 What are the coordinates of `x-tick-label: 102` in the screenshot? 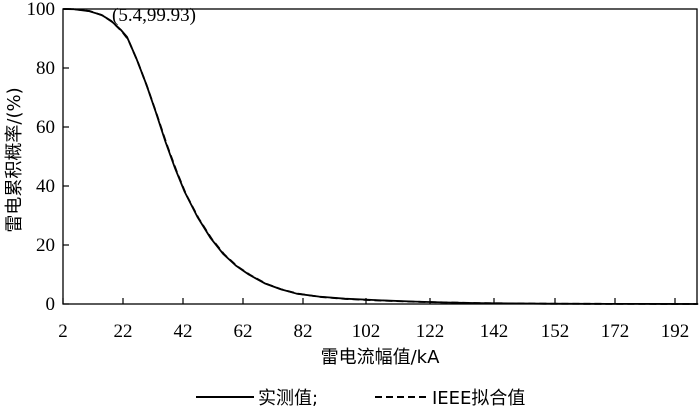 It's located at (366, 331).